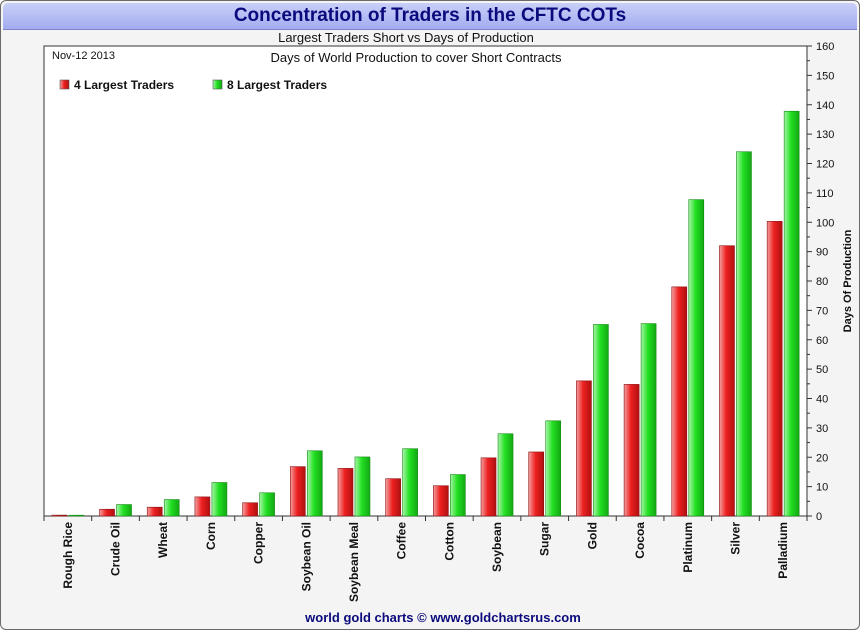 The width and height of the screenshot is (860, 630). Describe the element at coordinates (250, 509) in the screenshot. I see `bar-copper-4-largest` at that location.